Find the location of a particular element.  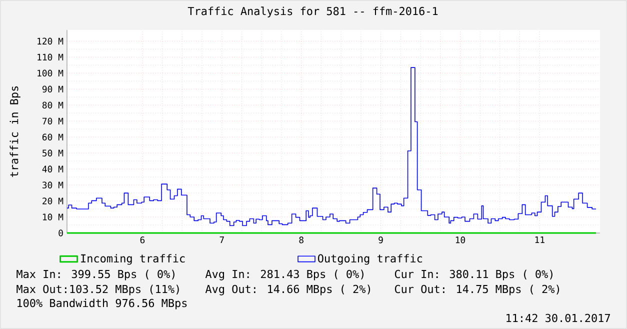

y-axis-title: traffic in Bps is located at coordinates (15, 131).